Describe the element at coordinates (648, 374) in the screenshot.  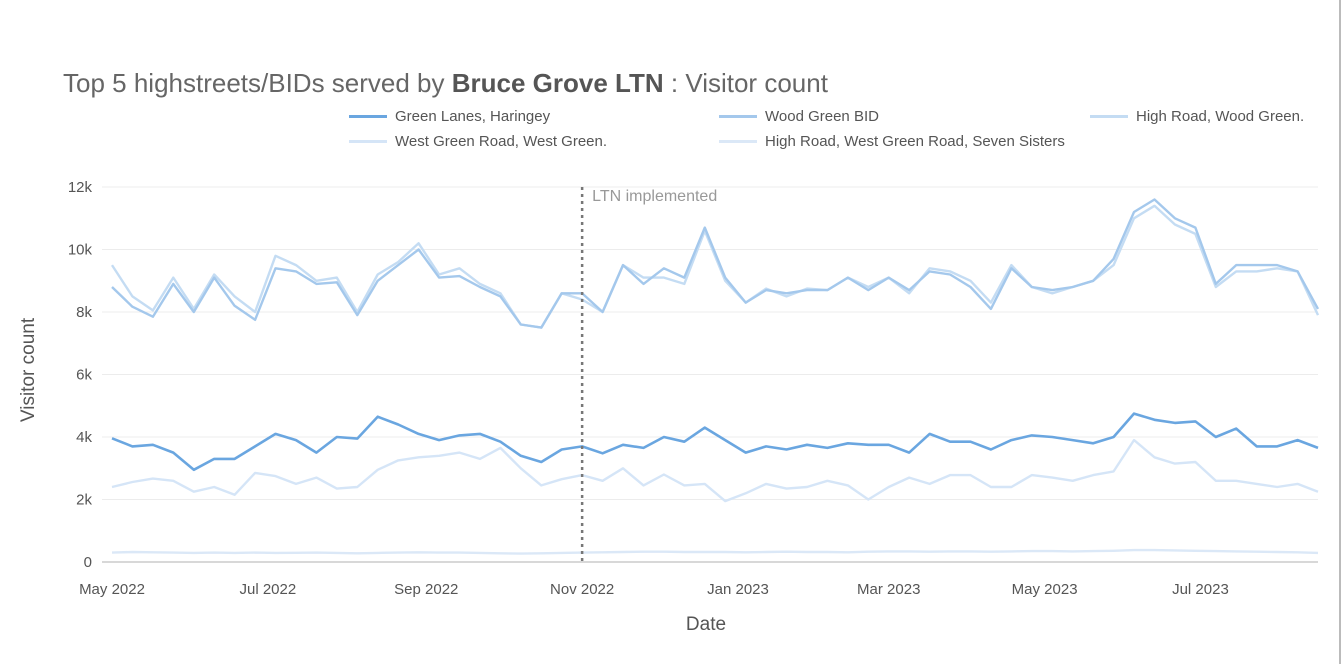
I see `annotation: LTN implemented` at that location.